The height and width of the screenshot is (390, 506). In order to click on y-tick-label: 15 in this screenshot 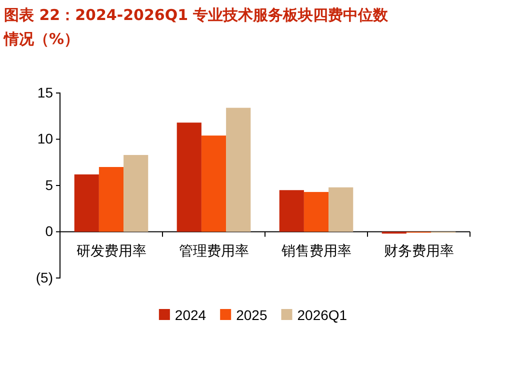, I will do `click(45, 92)`.